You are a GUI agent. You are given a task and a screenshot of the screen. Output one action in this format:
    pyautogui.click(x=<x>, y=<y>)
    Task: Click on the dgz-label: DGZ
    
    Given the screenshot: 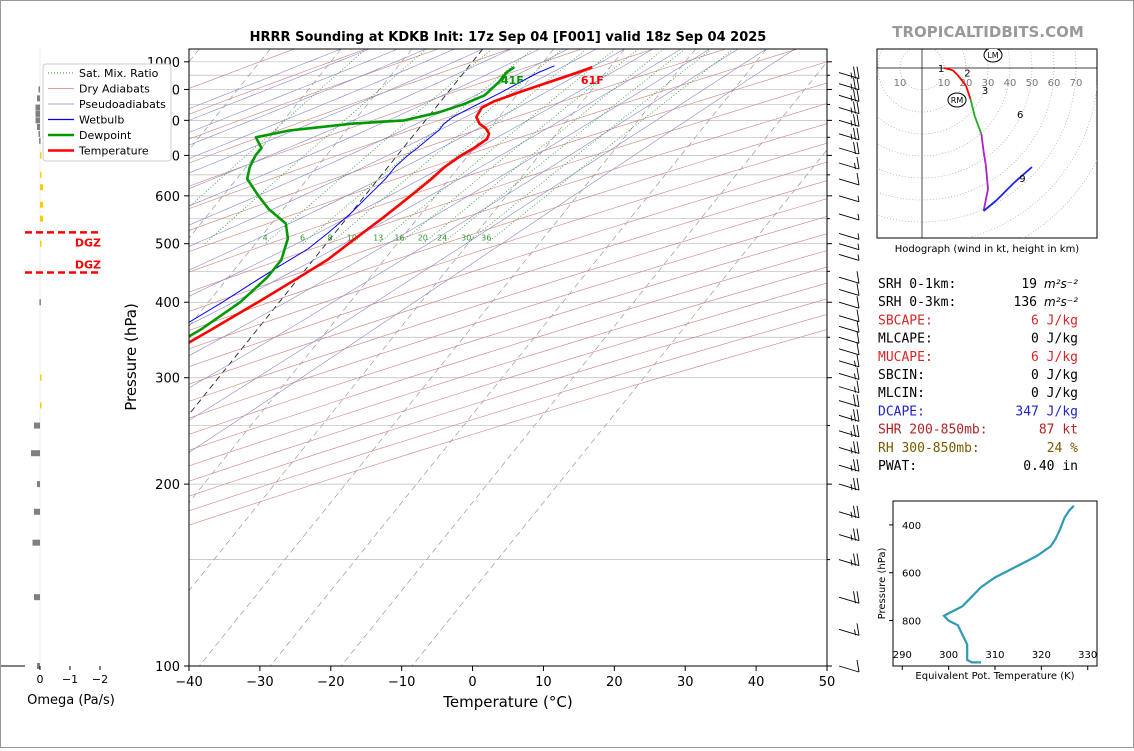 What is the action you would take?
    pyautogui.click(x=88, y=264)
    